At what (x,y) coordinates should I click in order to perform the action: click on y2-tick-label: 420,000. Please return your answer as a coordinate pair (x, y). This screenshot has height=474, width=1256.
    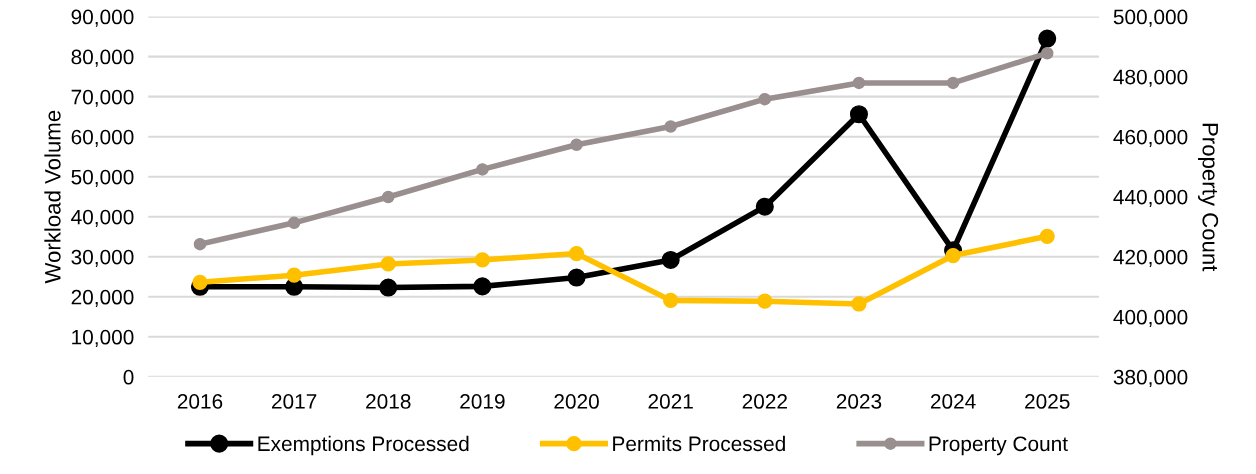
    Looking at the image, I should click on (1150, 258).